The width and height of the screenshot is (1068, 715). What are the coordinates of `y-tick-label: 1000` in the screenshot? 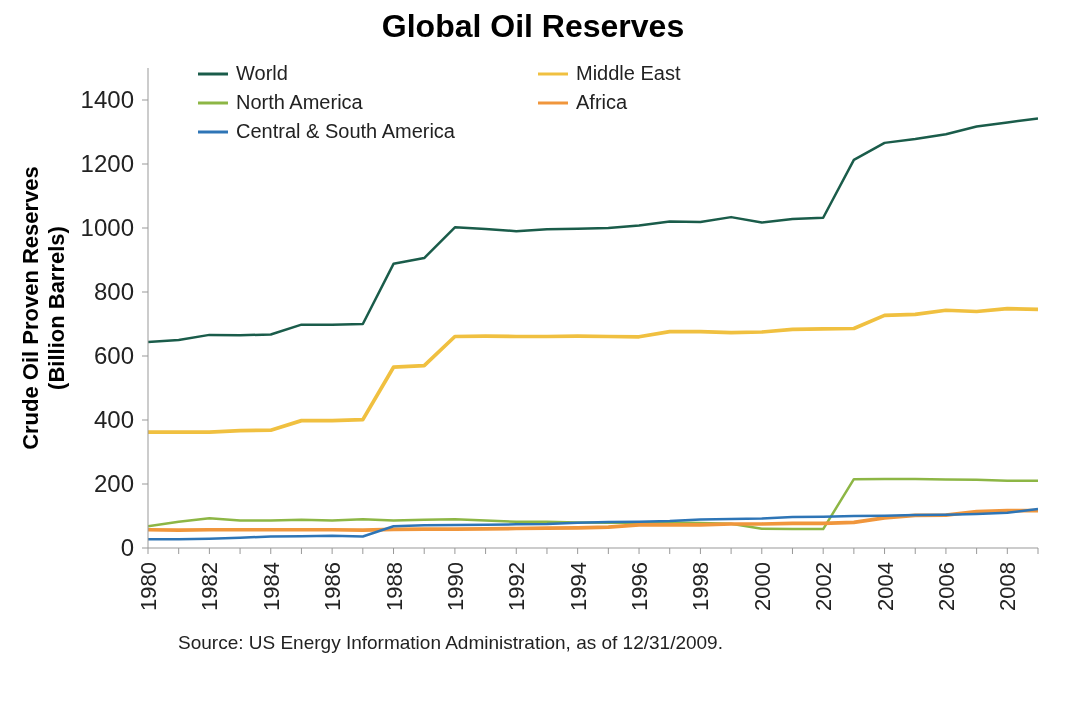 It's located at (107, 227).